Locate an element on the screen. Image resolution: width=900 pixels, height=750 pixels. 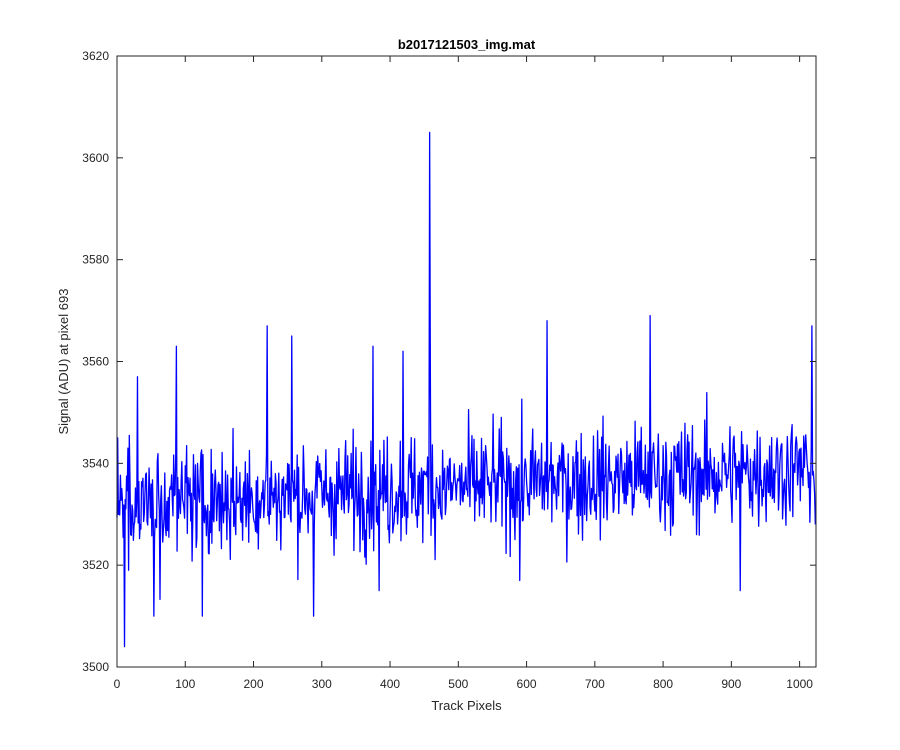
x-tick-label: 900 is located at coordinates (731, 684).